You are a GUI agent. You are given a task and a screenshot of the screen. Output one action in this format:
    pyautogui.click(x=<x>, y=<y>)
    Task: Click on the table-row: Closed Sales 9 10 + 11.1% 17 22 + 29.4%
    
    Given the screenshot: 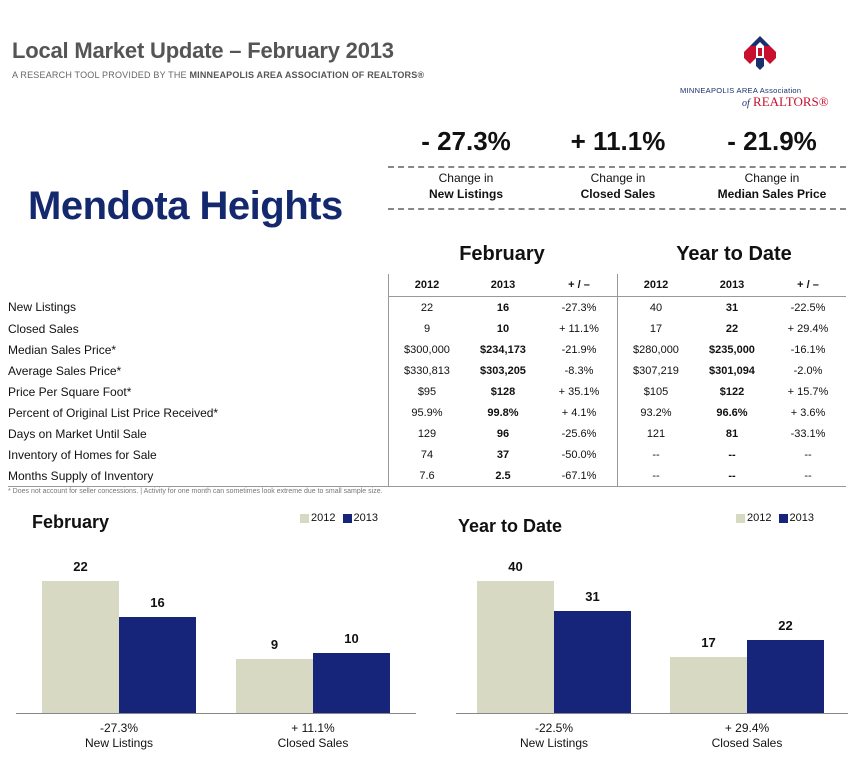 What is the action you would take?
    pyautogui.click(x=427, y=328)
    